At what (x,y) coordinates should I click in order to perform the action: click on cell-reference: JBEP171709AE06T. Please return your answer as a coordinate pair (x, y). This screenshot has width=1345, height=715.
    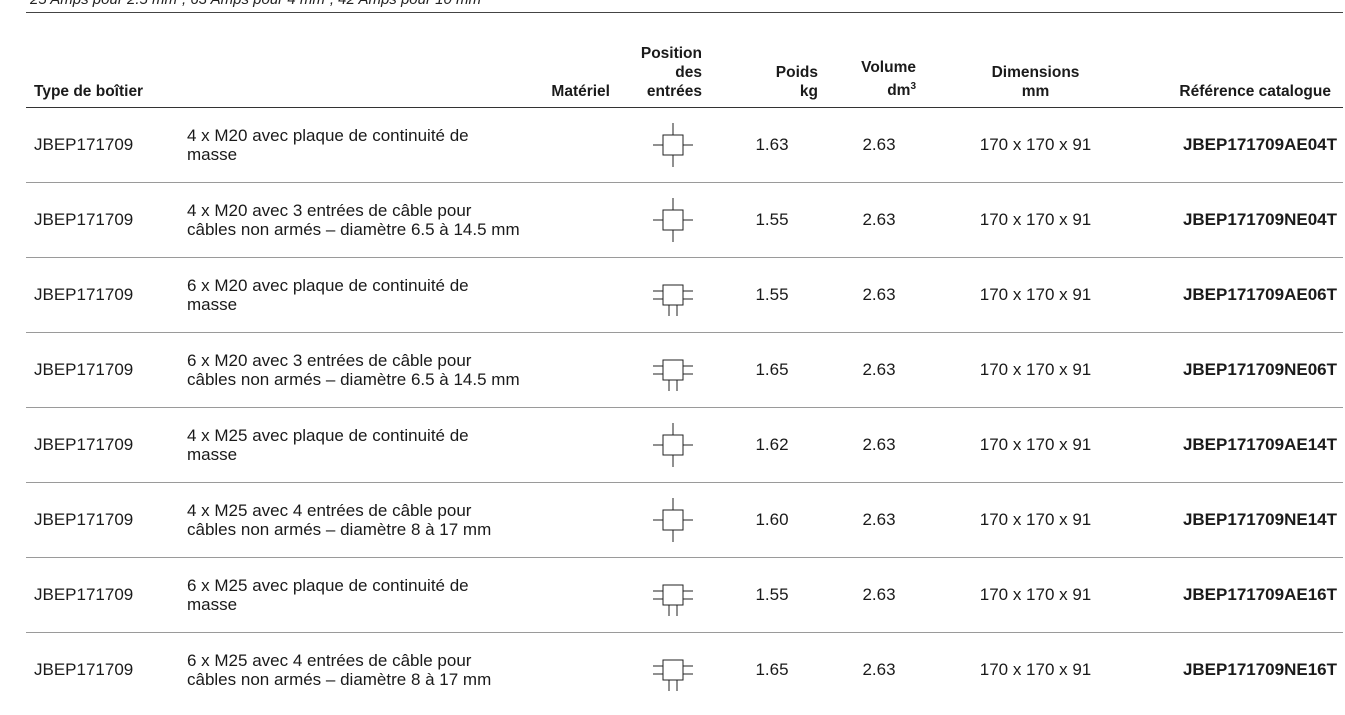
    Looking at the image, I should click on (1243, 295).